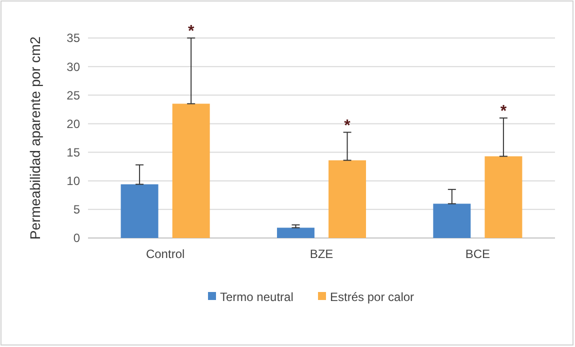 Image resolution: width=575 pixels, height=347 pixels. I want to click on x-tick-label: BCE, so click(477, 254).